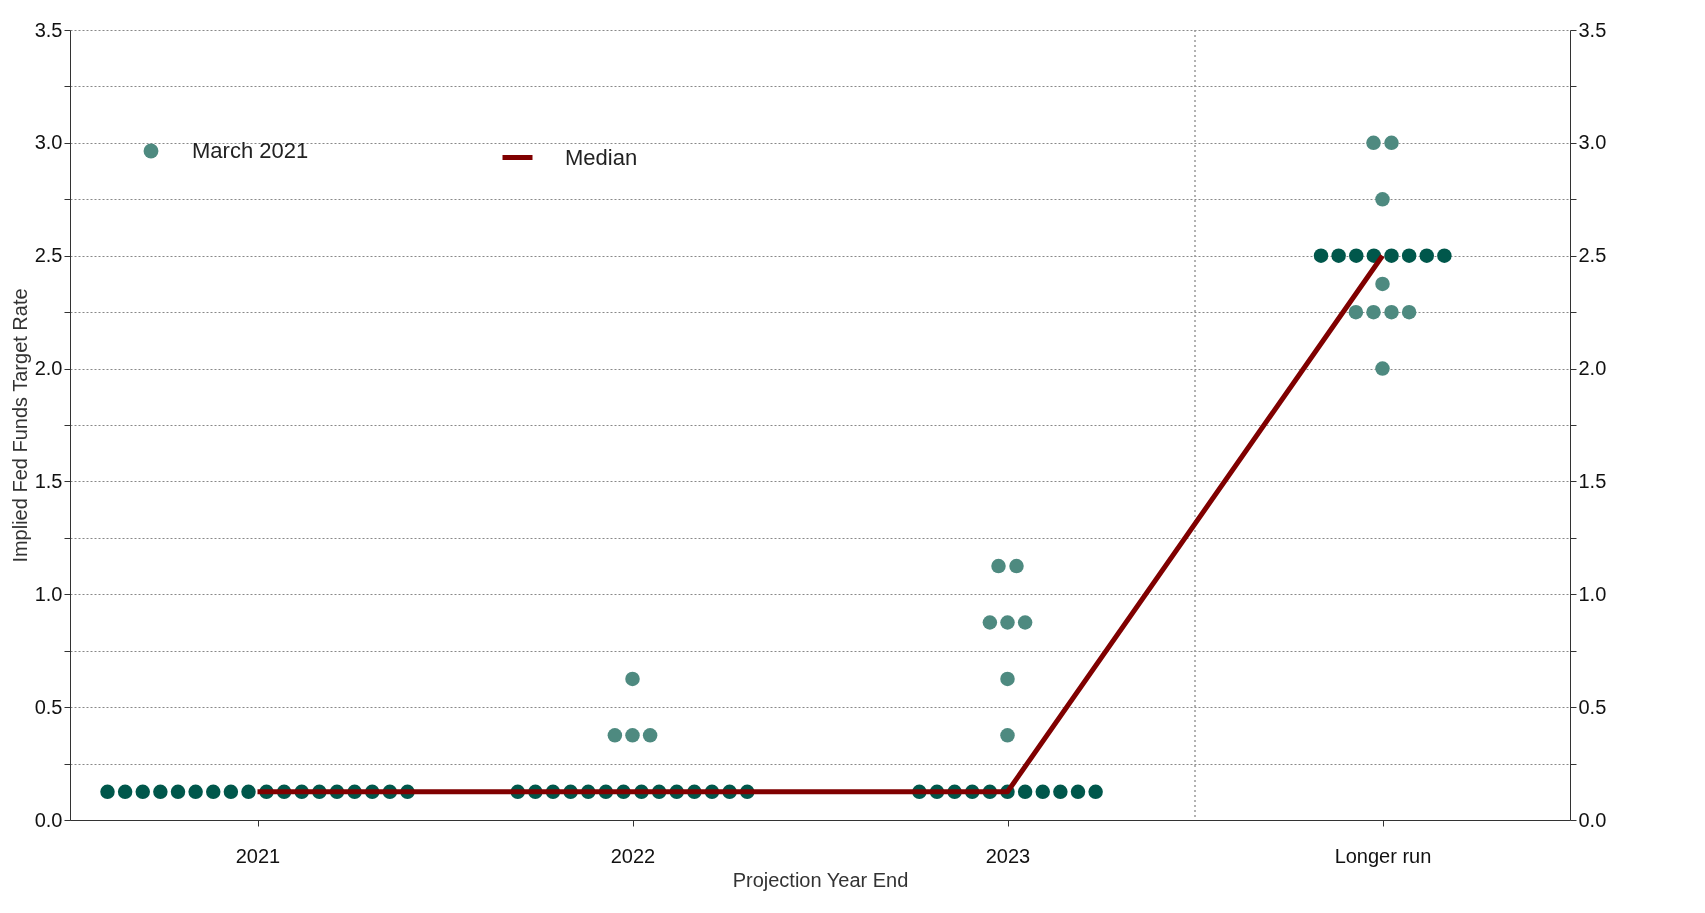 The height and width of the screenshot is (913, 1705). I want to click on y-tick-label: 0.5, so click(48, 706).